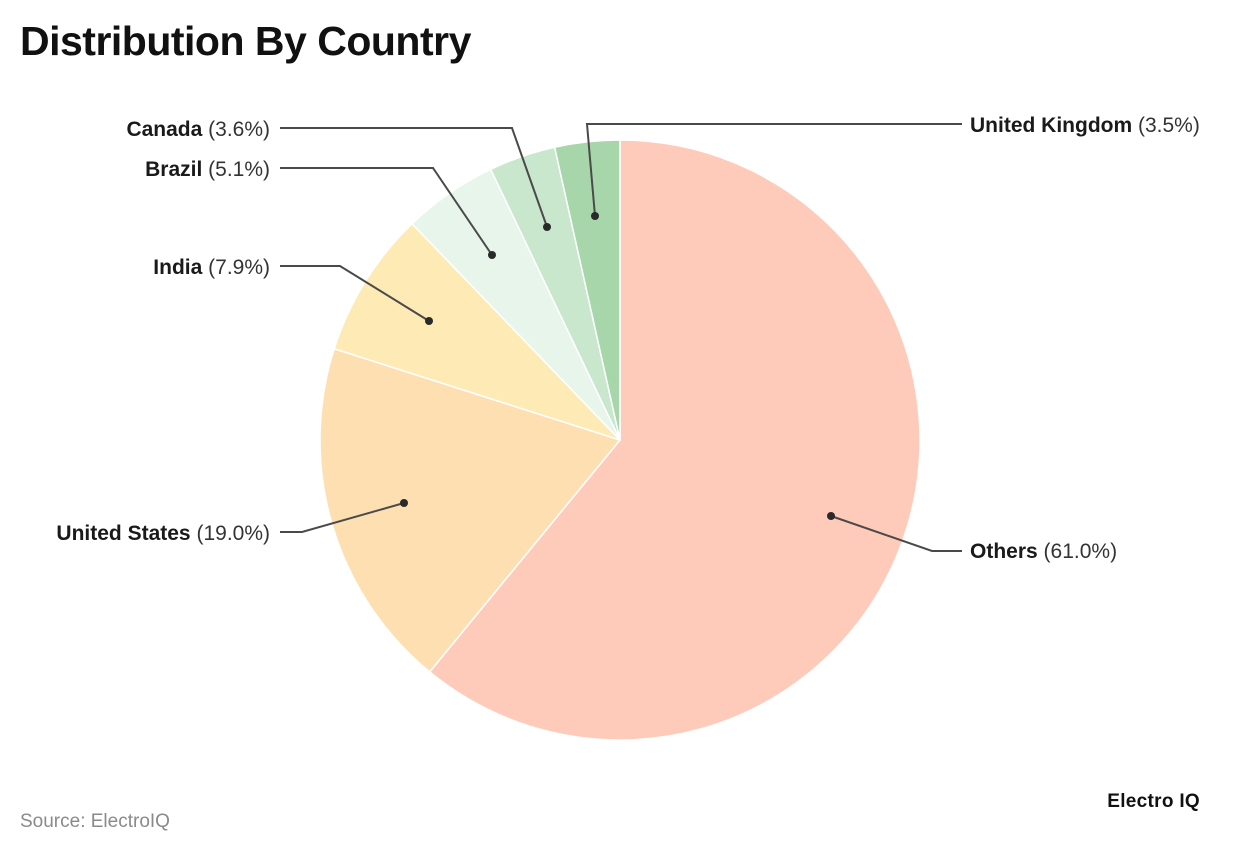 Image resolution: width=1240 pixels, height=856 pixels. I want to click on pie-slice-united-states, so click(470, 510).